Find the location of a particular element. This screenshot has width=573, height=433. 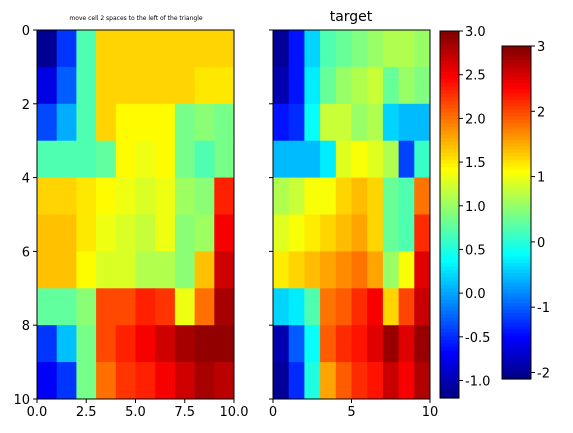

colorbar-input-tick-label: -1 is located at coordinates (543, 308).